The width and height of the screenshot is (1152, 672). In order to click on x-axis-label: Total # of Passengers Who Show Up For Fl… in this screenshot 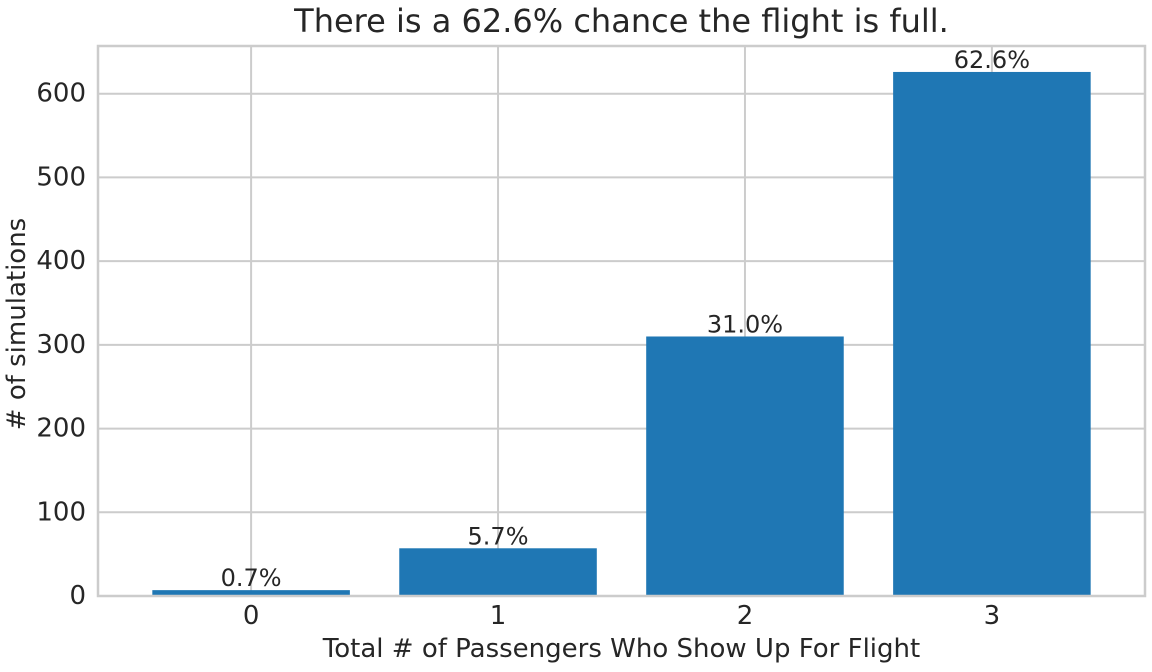, I will do `click(621, 649)`.